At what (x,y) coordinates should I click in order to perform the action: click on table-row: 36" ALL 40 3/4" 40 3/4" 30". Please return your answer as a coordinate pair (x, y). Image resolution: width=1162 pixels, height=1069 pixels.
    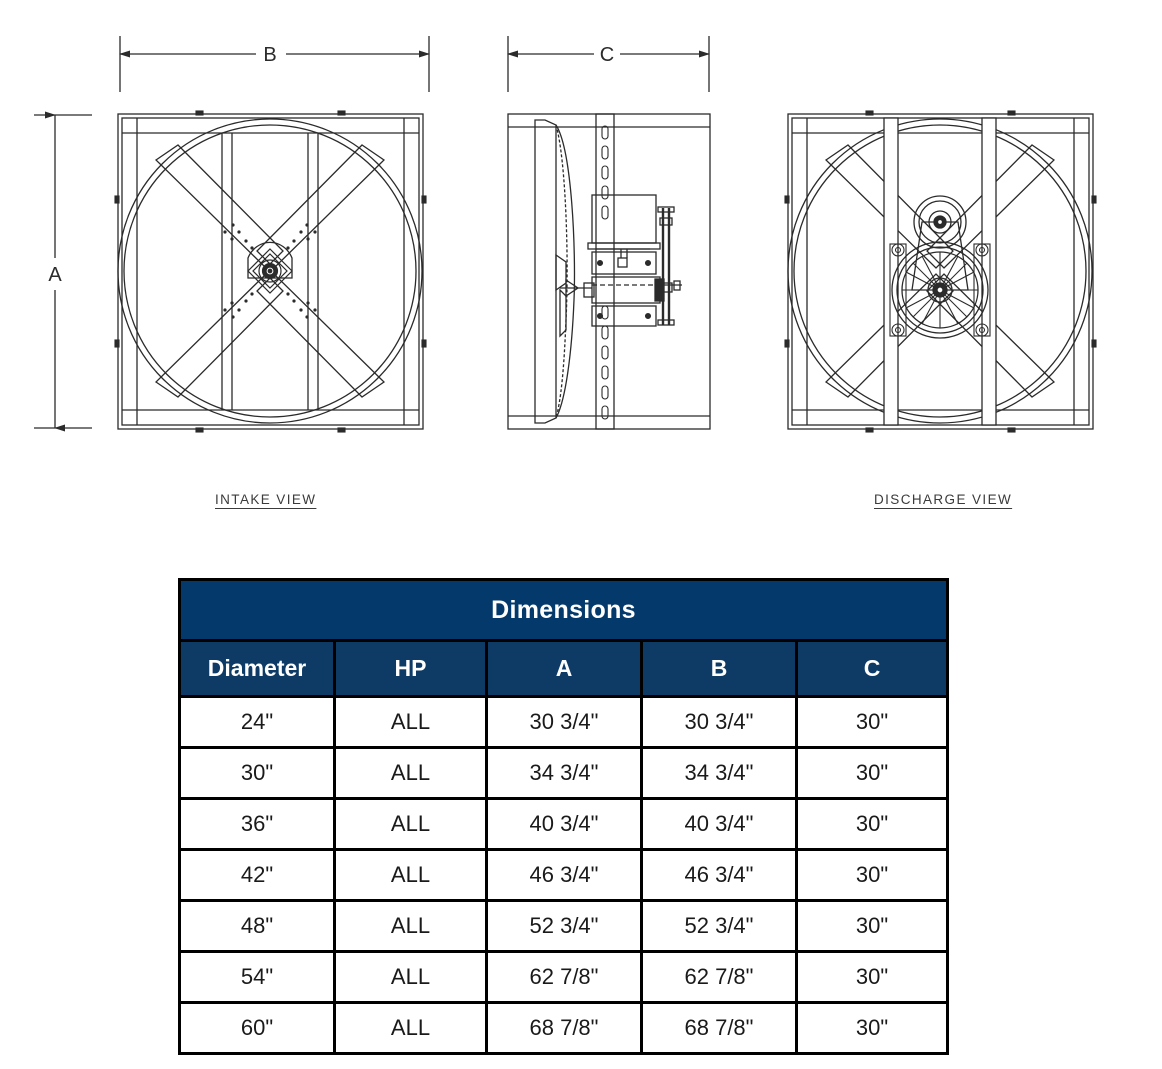
    Looking at the image, I should click on (564, 824).